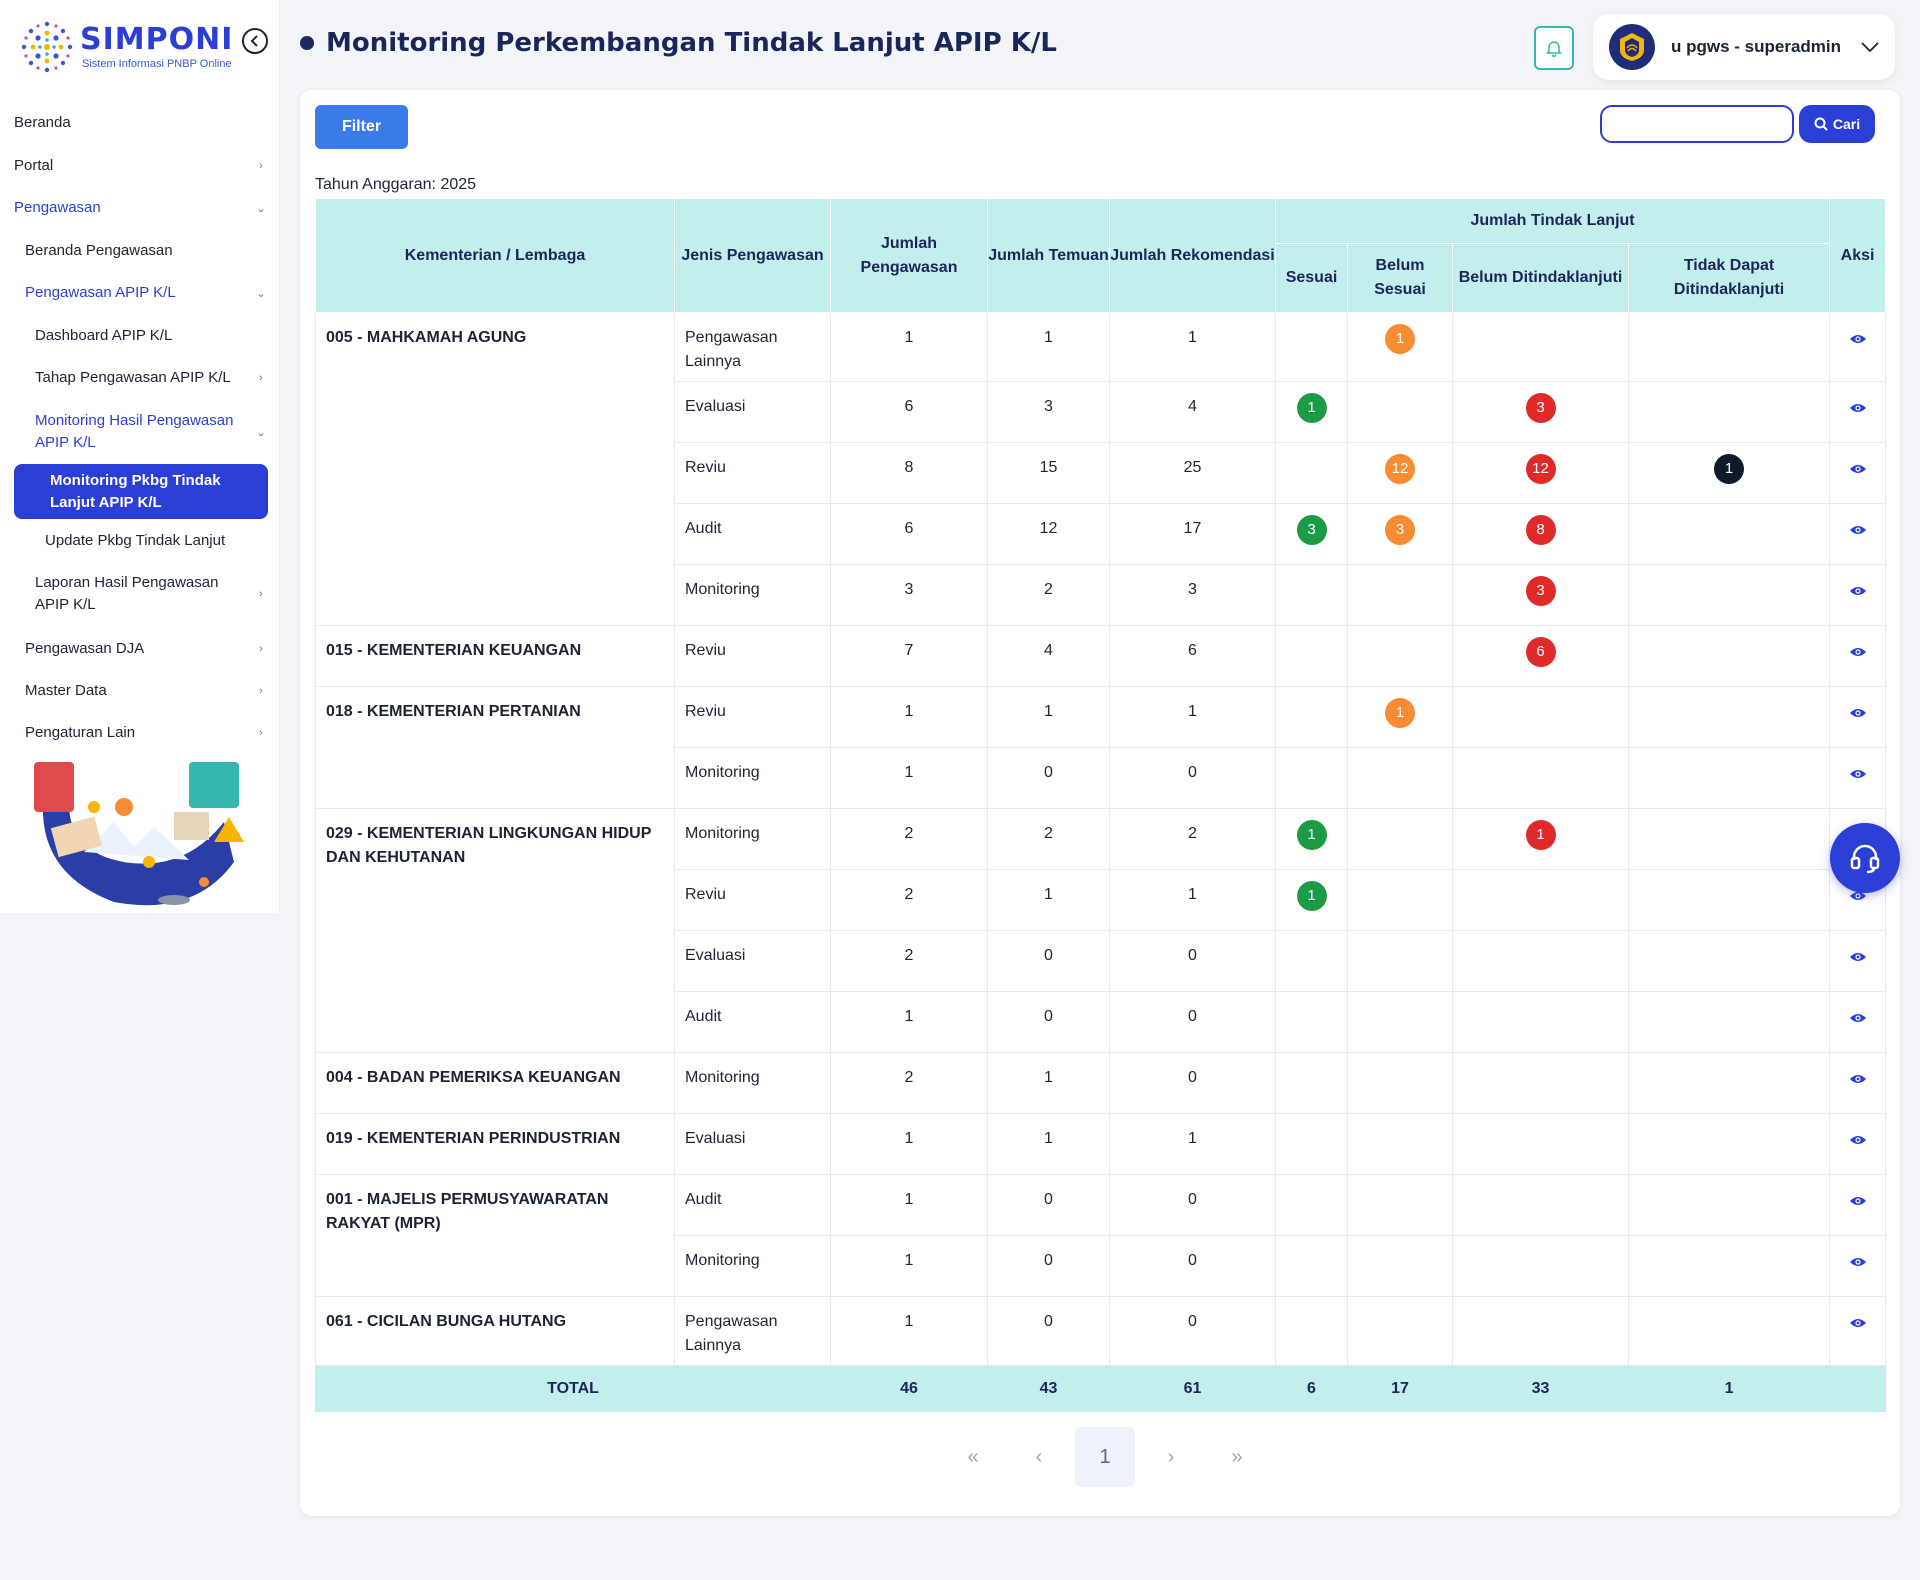  Describe the element at coordinates (1554, 48) in the screenshot. I see `notification-button` at that location.